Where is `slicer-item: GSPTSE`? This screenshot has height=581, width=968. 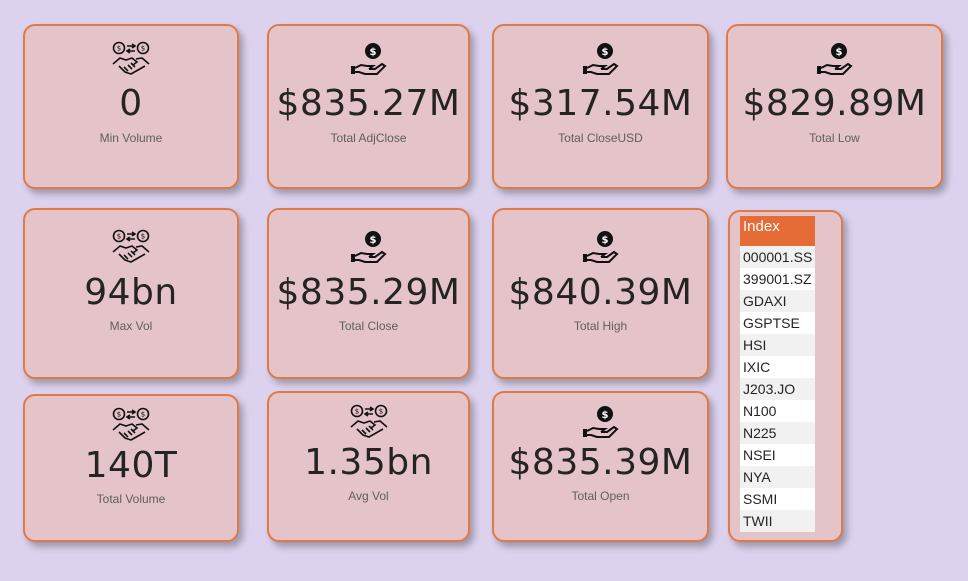
slicer-item: GSPTSE is located at coordinates (777, 323).